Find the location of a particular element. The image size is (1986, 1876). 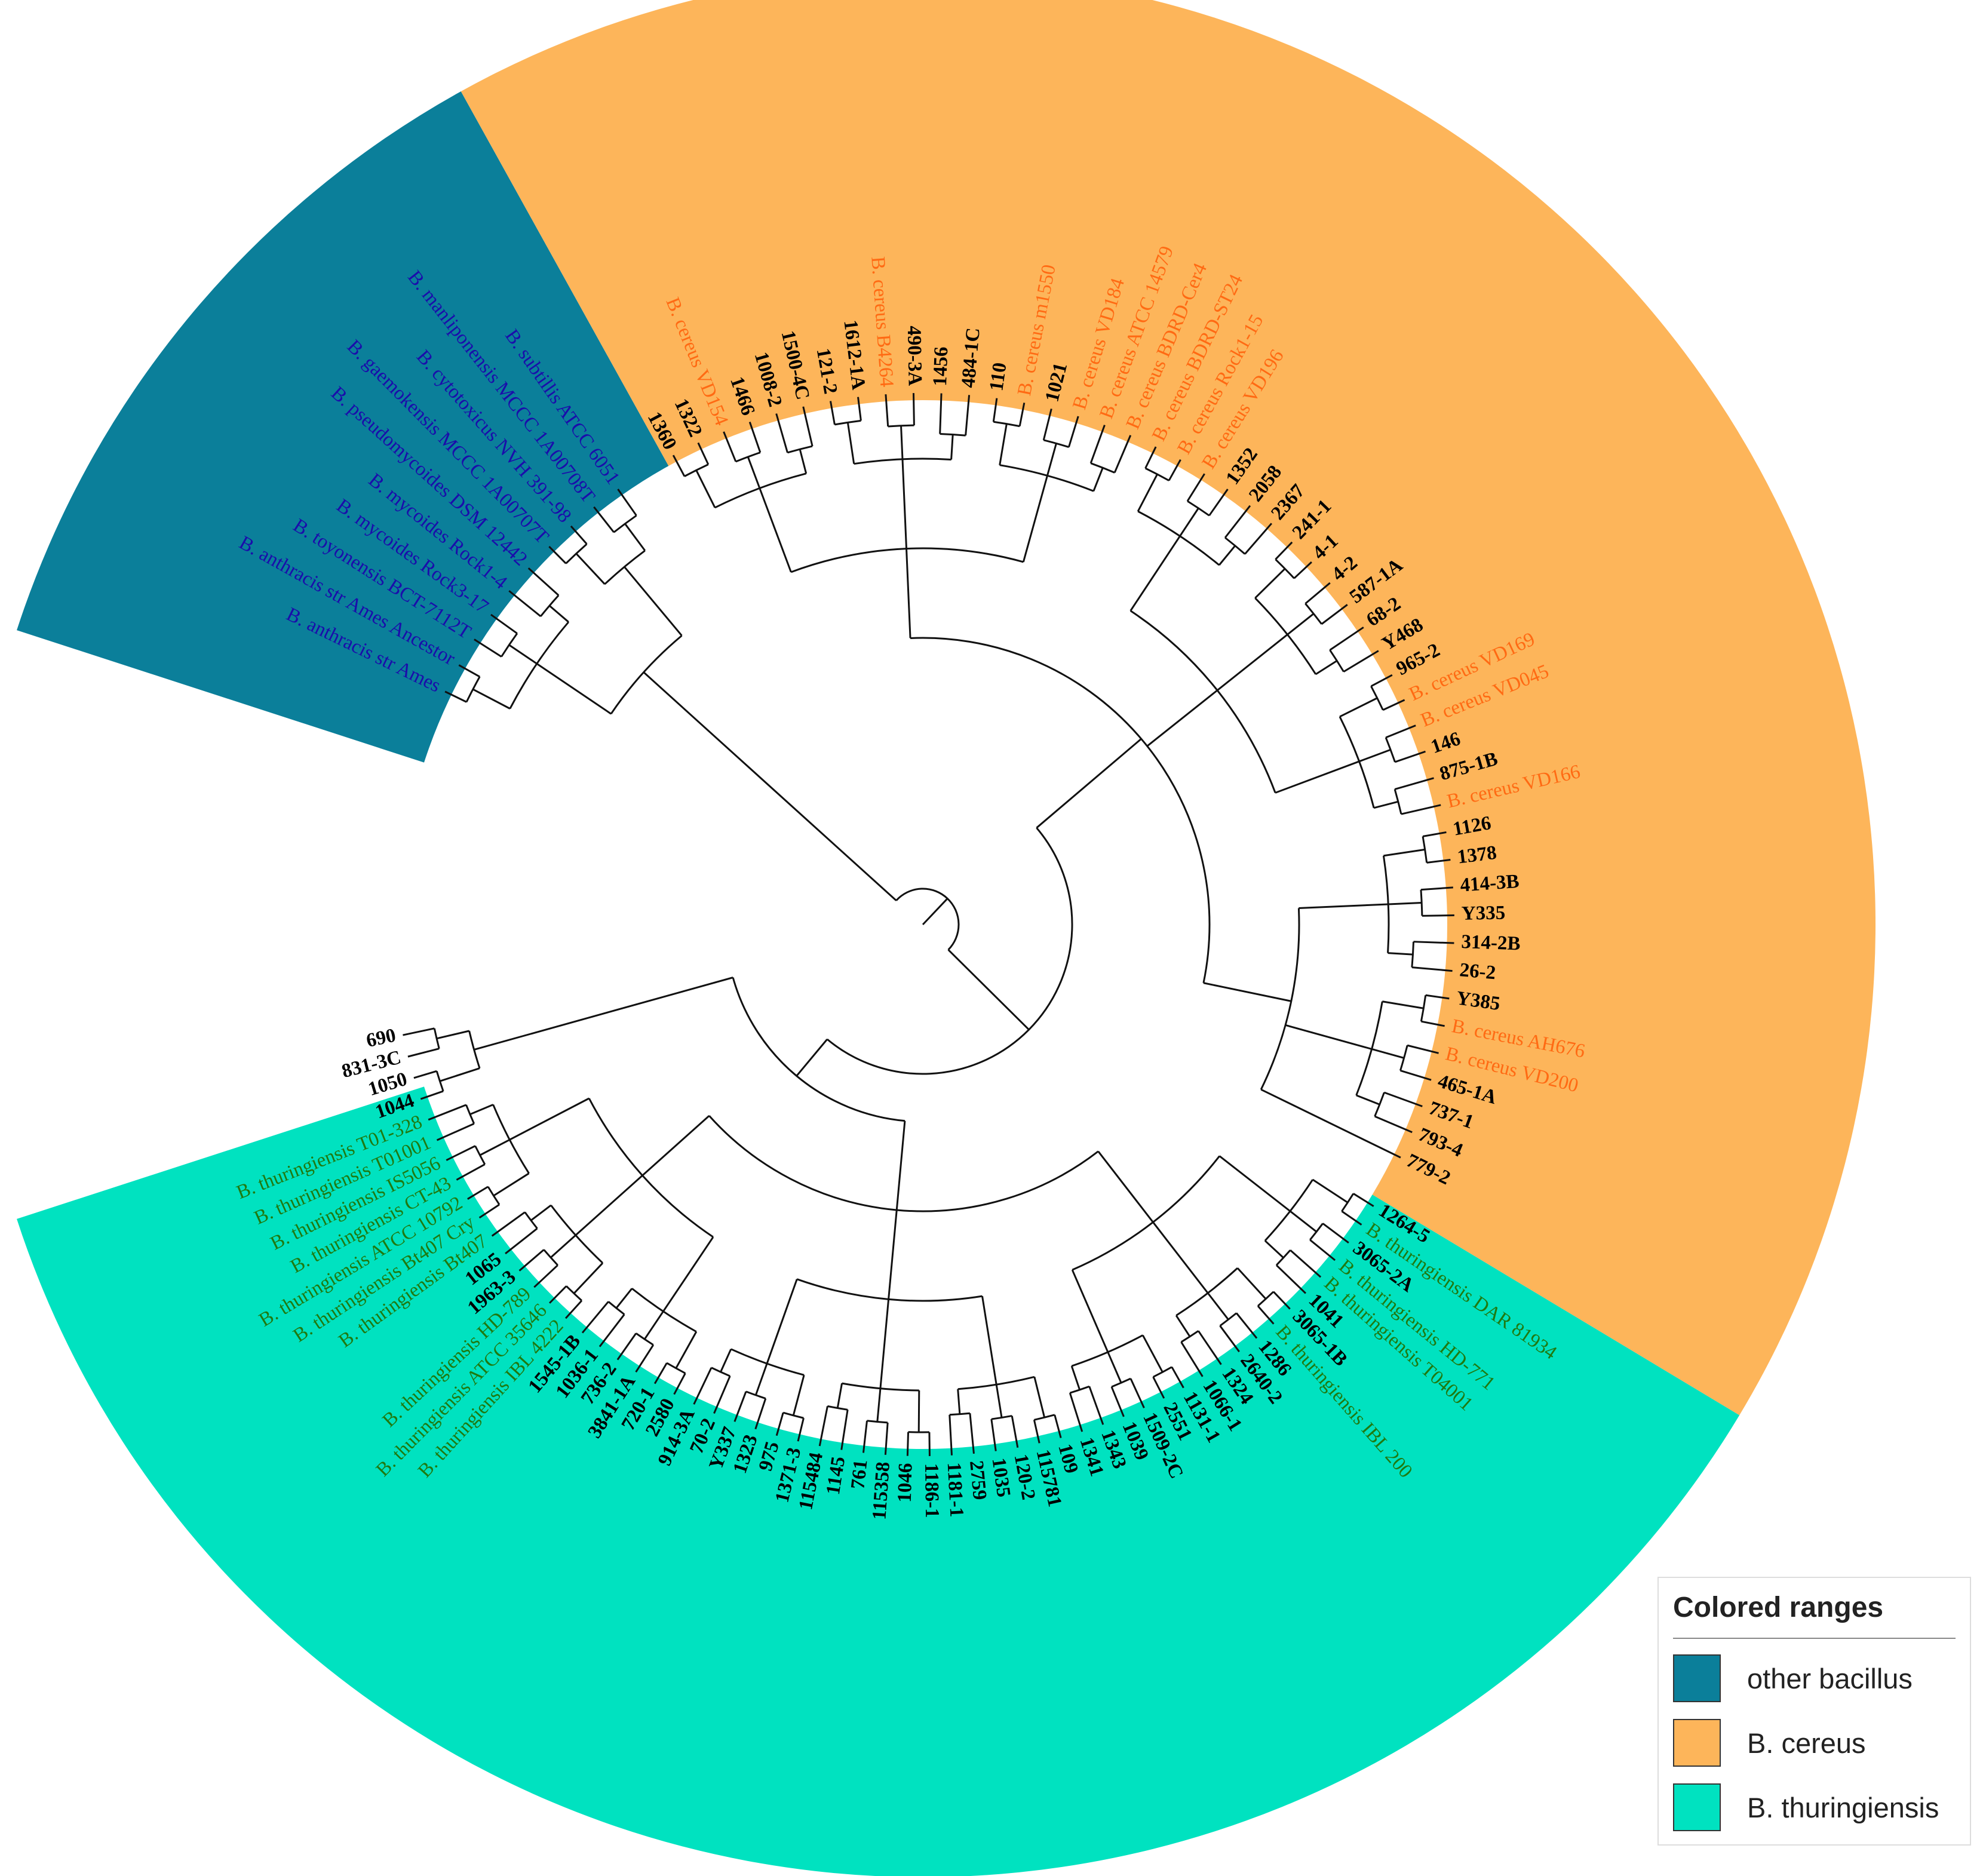

leaf-label: 414-3B is located at coordinates (1489, 883).